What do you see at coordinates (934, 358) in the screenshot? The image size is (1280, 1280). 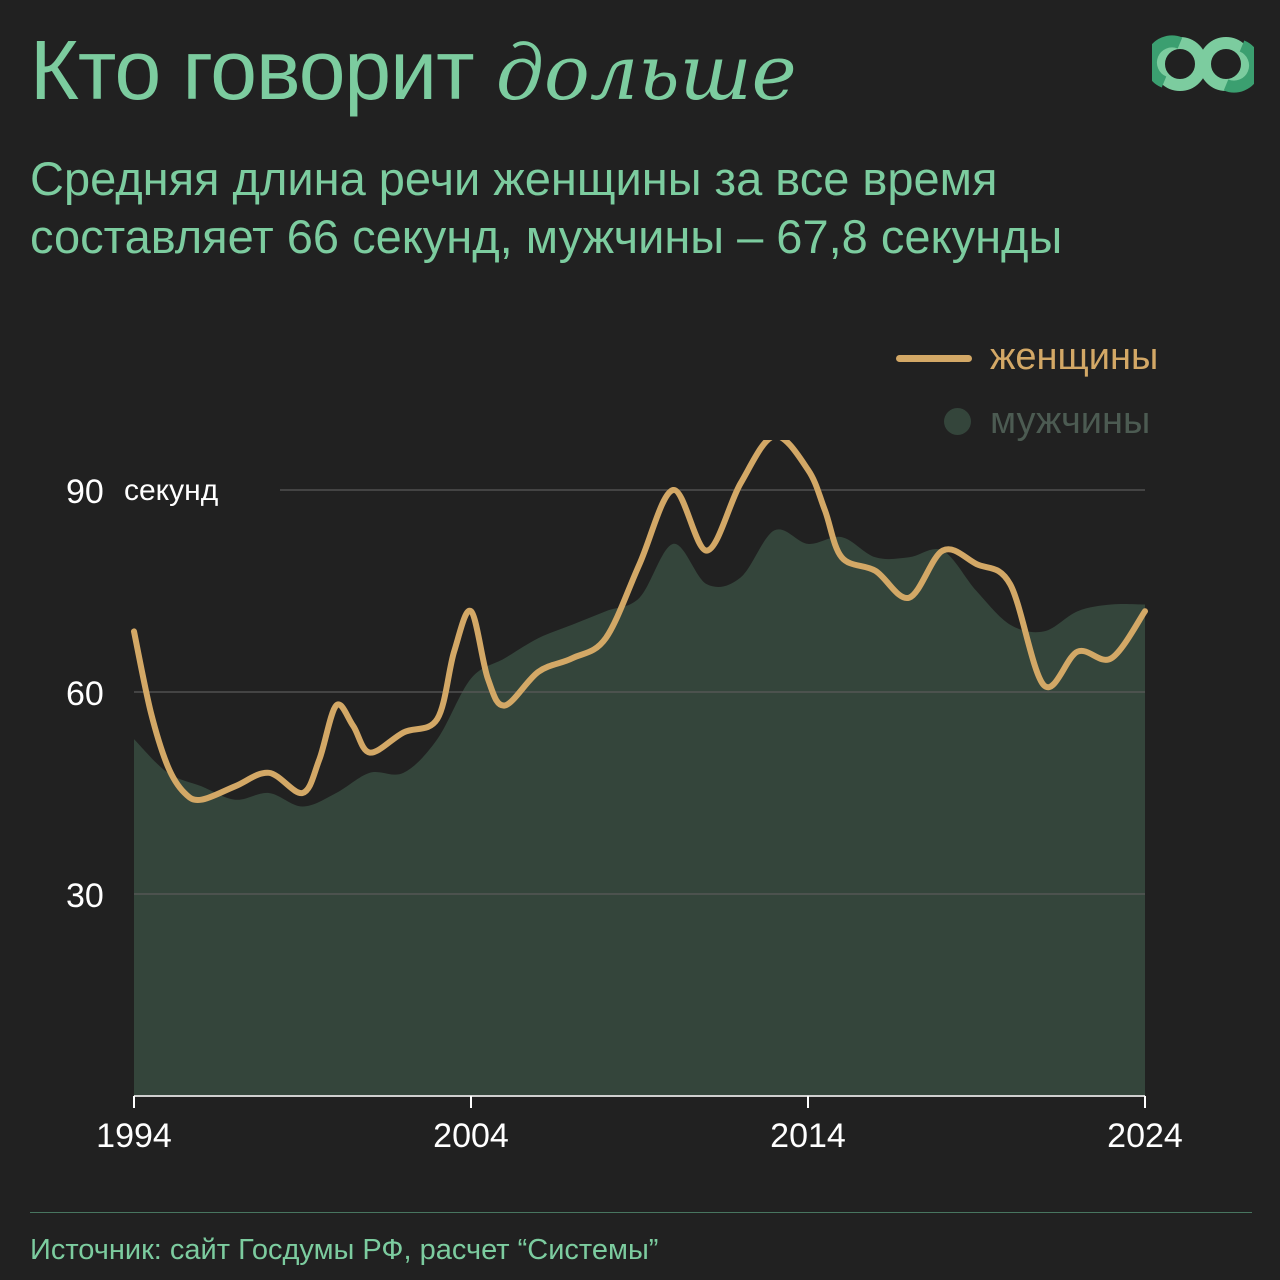 I see `legend-women-swatch` at bounding box center [934, 358].